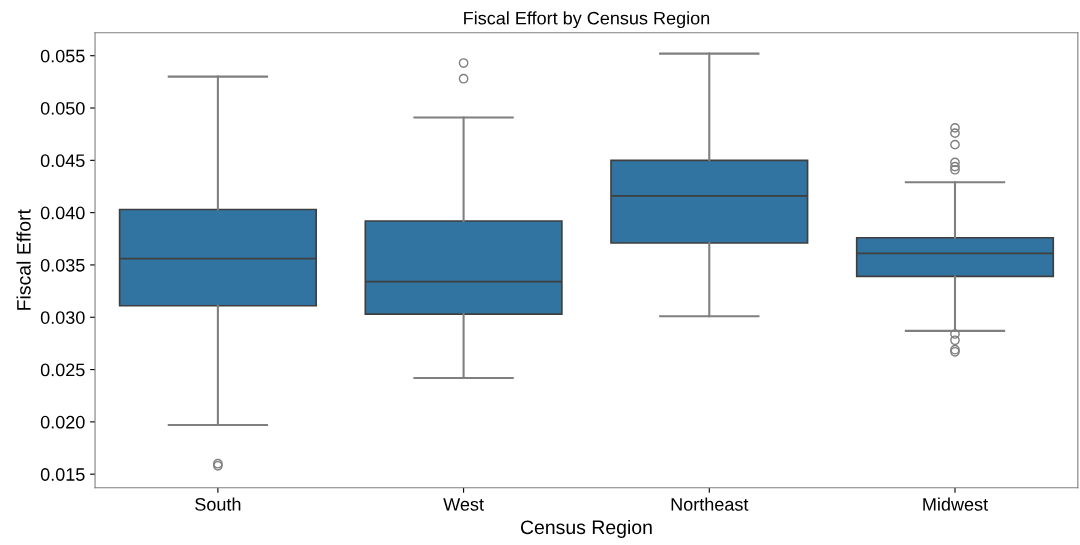 This screenshot has height=545, width=1080. I want to click on y-tick-label: 0.015, so click(62, 474).